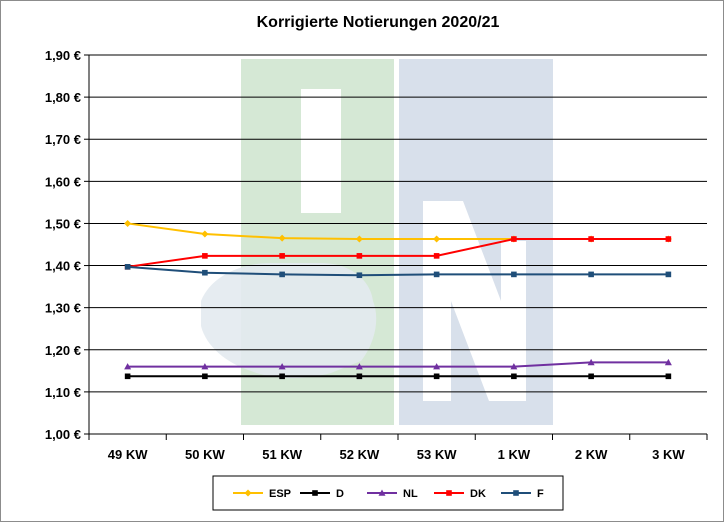 The width and height of the screenshot is (724, 523). Describe the element at coordinates (360, 454) in the screenshot. I see `x-tick-label: 52 KW` at that location.